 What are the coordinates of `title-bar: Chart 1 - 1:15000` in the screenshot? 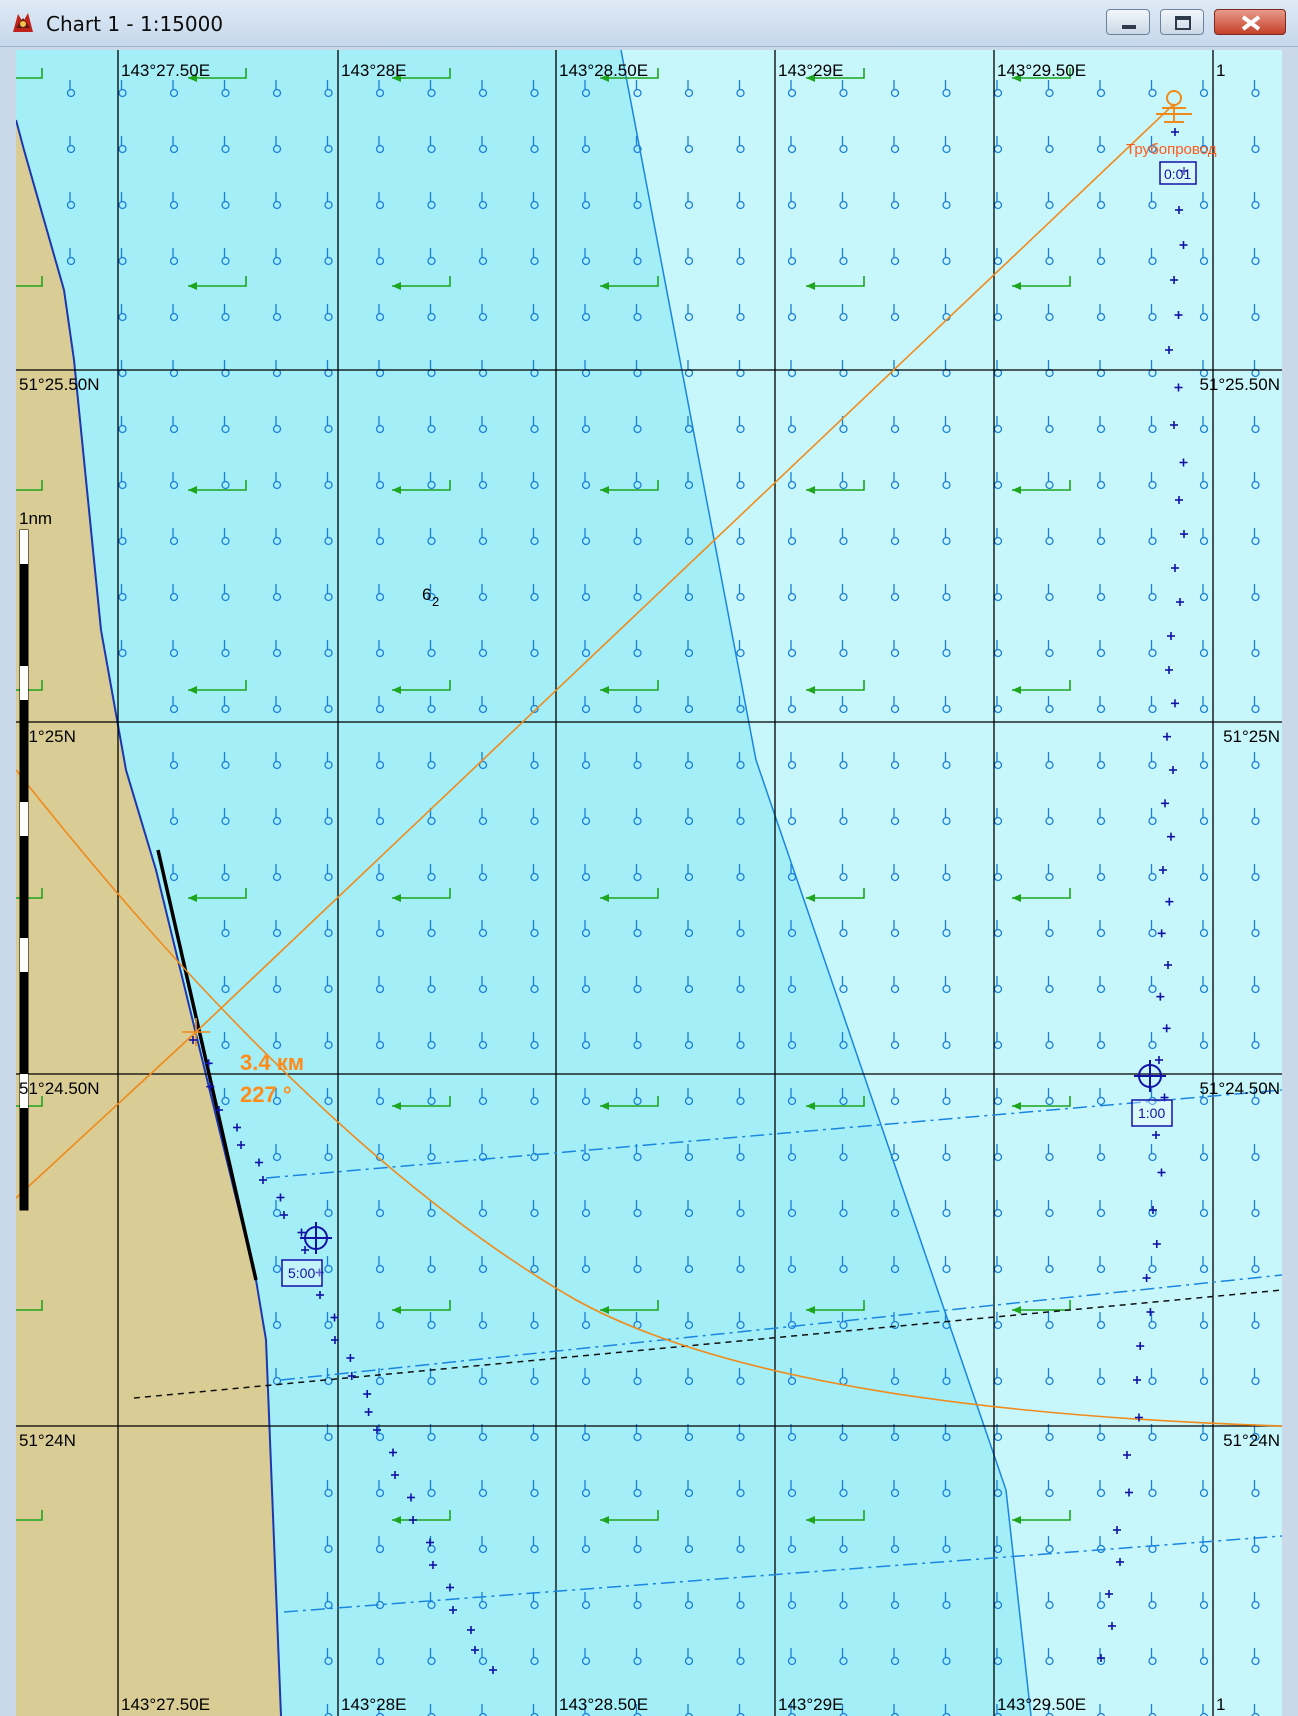 It's located at (649, 23).